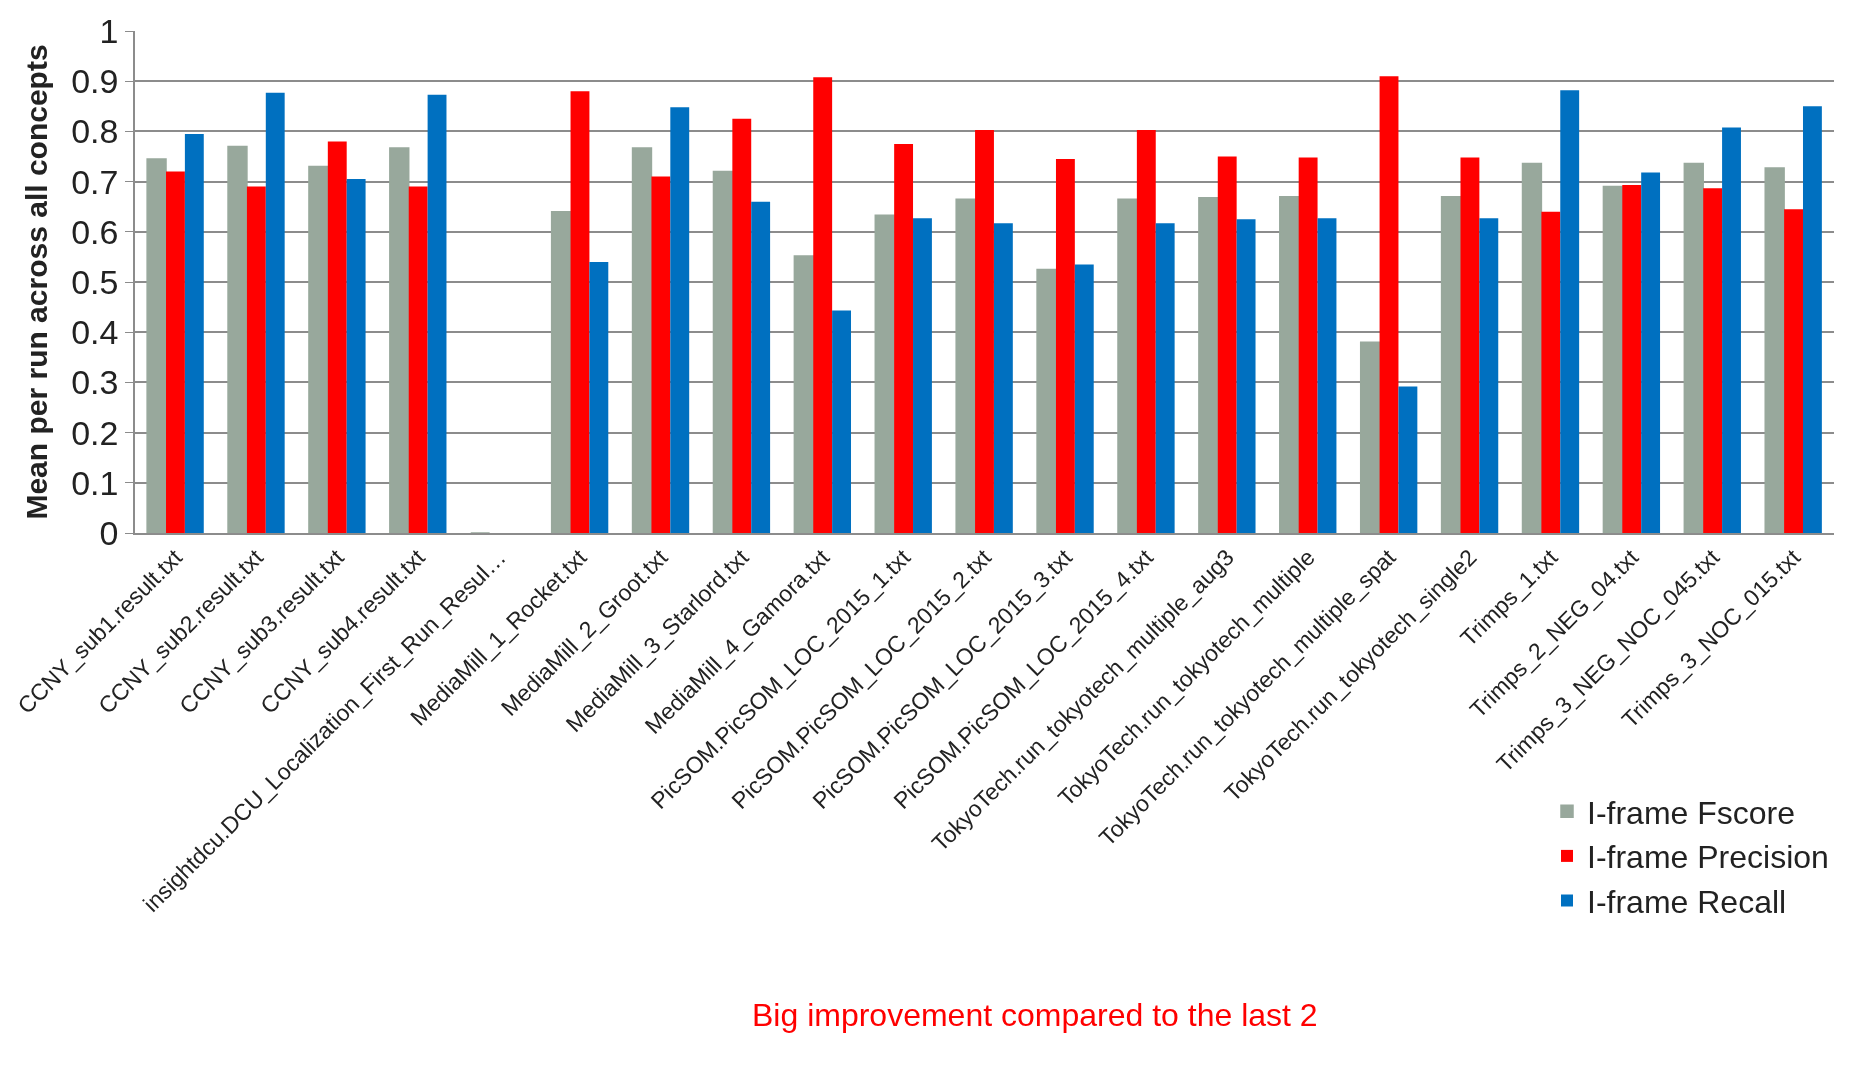 The height and width of the screenshot is (1073, 1874). What do you see at coordinates (1687, 901) in the screenshot?
I see `legend-label: I-frame Recall` at bounding box center [1687, 901].